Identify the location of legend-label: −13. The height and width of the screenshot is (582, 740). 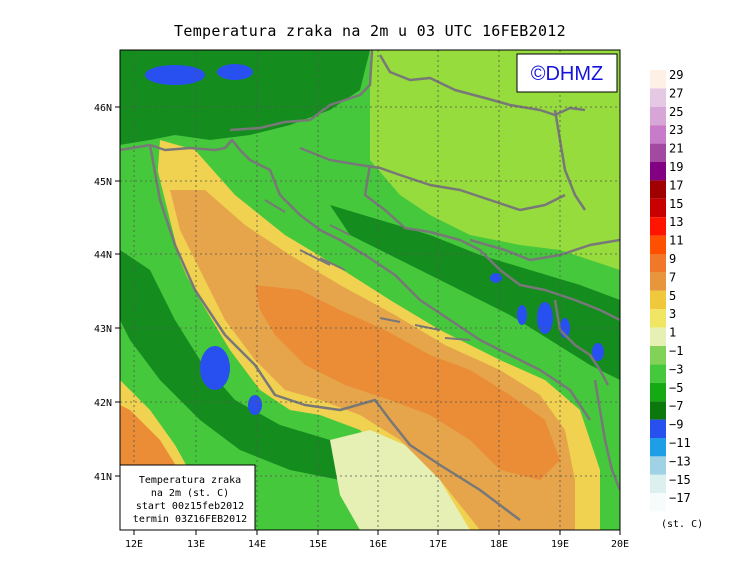
(680, 461).